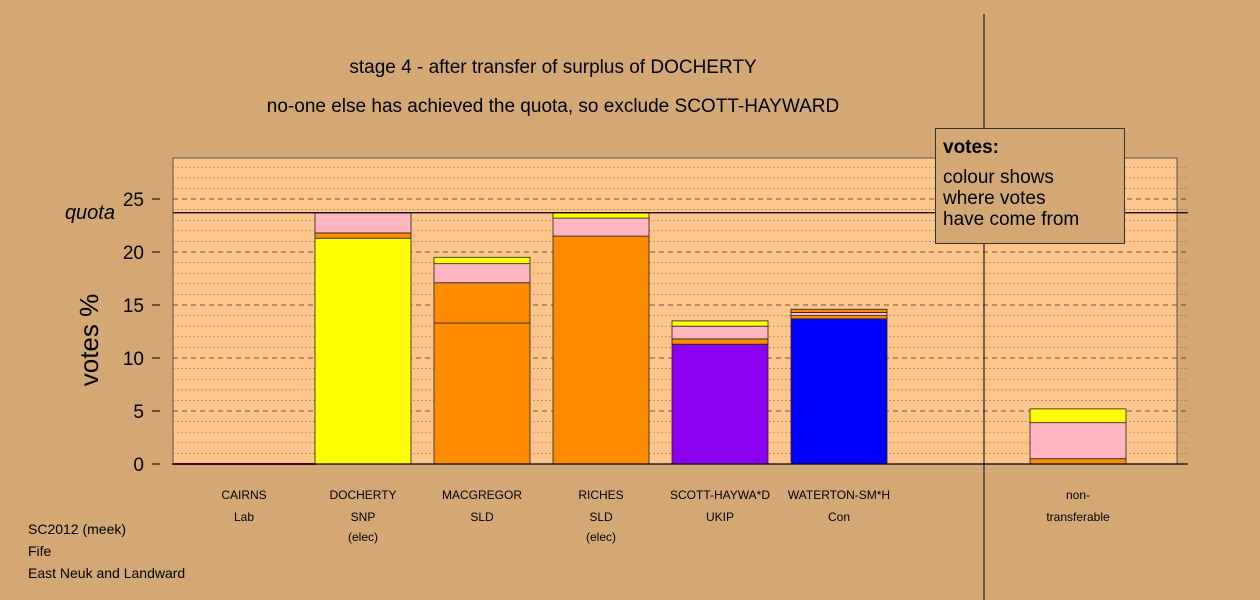 This screenshot has height=600, width=1260. Describe the element at coordinates (90, 213) in the screenshot. I see `quota-label: quota` at that location.